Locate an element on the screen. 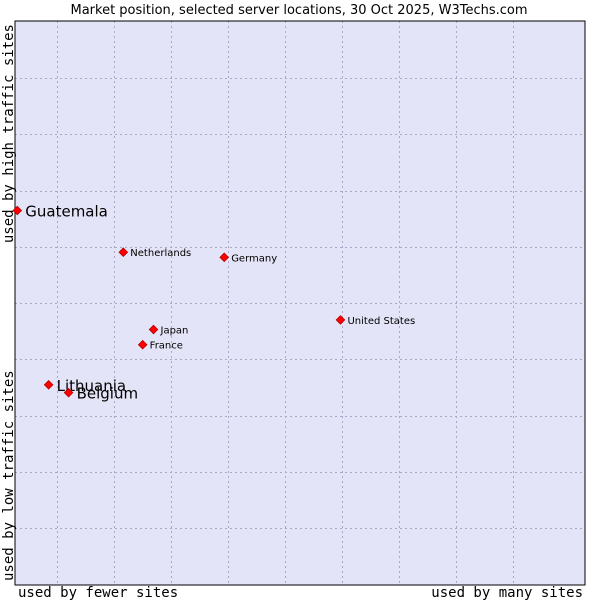 The height and width of the screenshot is (600, 600). data-point-united-states is located at coordinates (340, 320).